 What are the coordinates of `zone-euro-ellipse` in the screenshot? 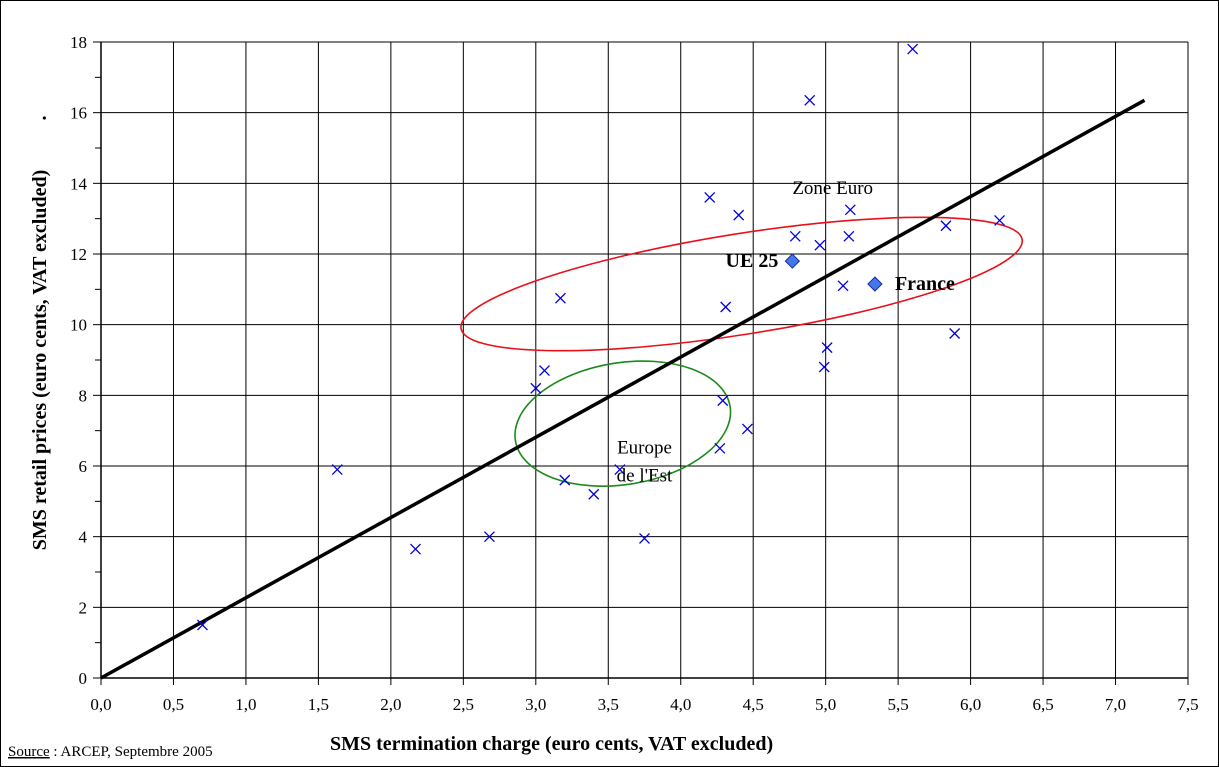 It's located at (742, 284).